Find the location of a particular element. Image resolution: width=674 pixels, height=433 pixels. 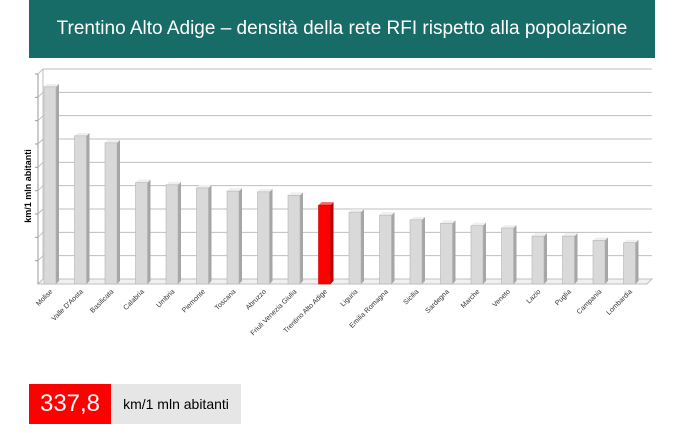

summary-box: 337,8 km/1 mln abitanti is located at coordinates (135, 404).